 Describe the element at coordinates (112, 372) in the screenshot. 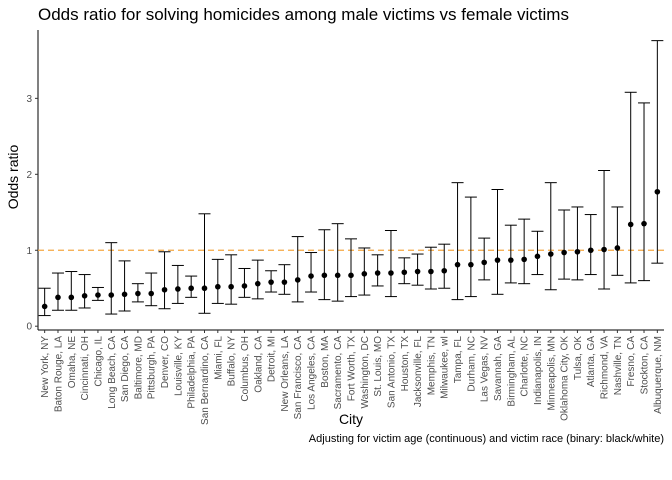

I see `x-tick-label: Long Beach, CA` at that location.